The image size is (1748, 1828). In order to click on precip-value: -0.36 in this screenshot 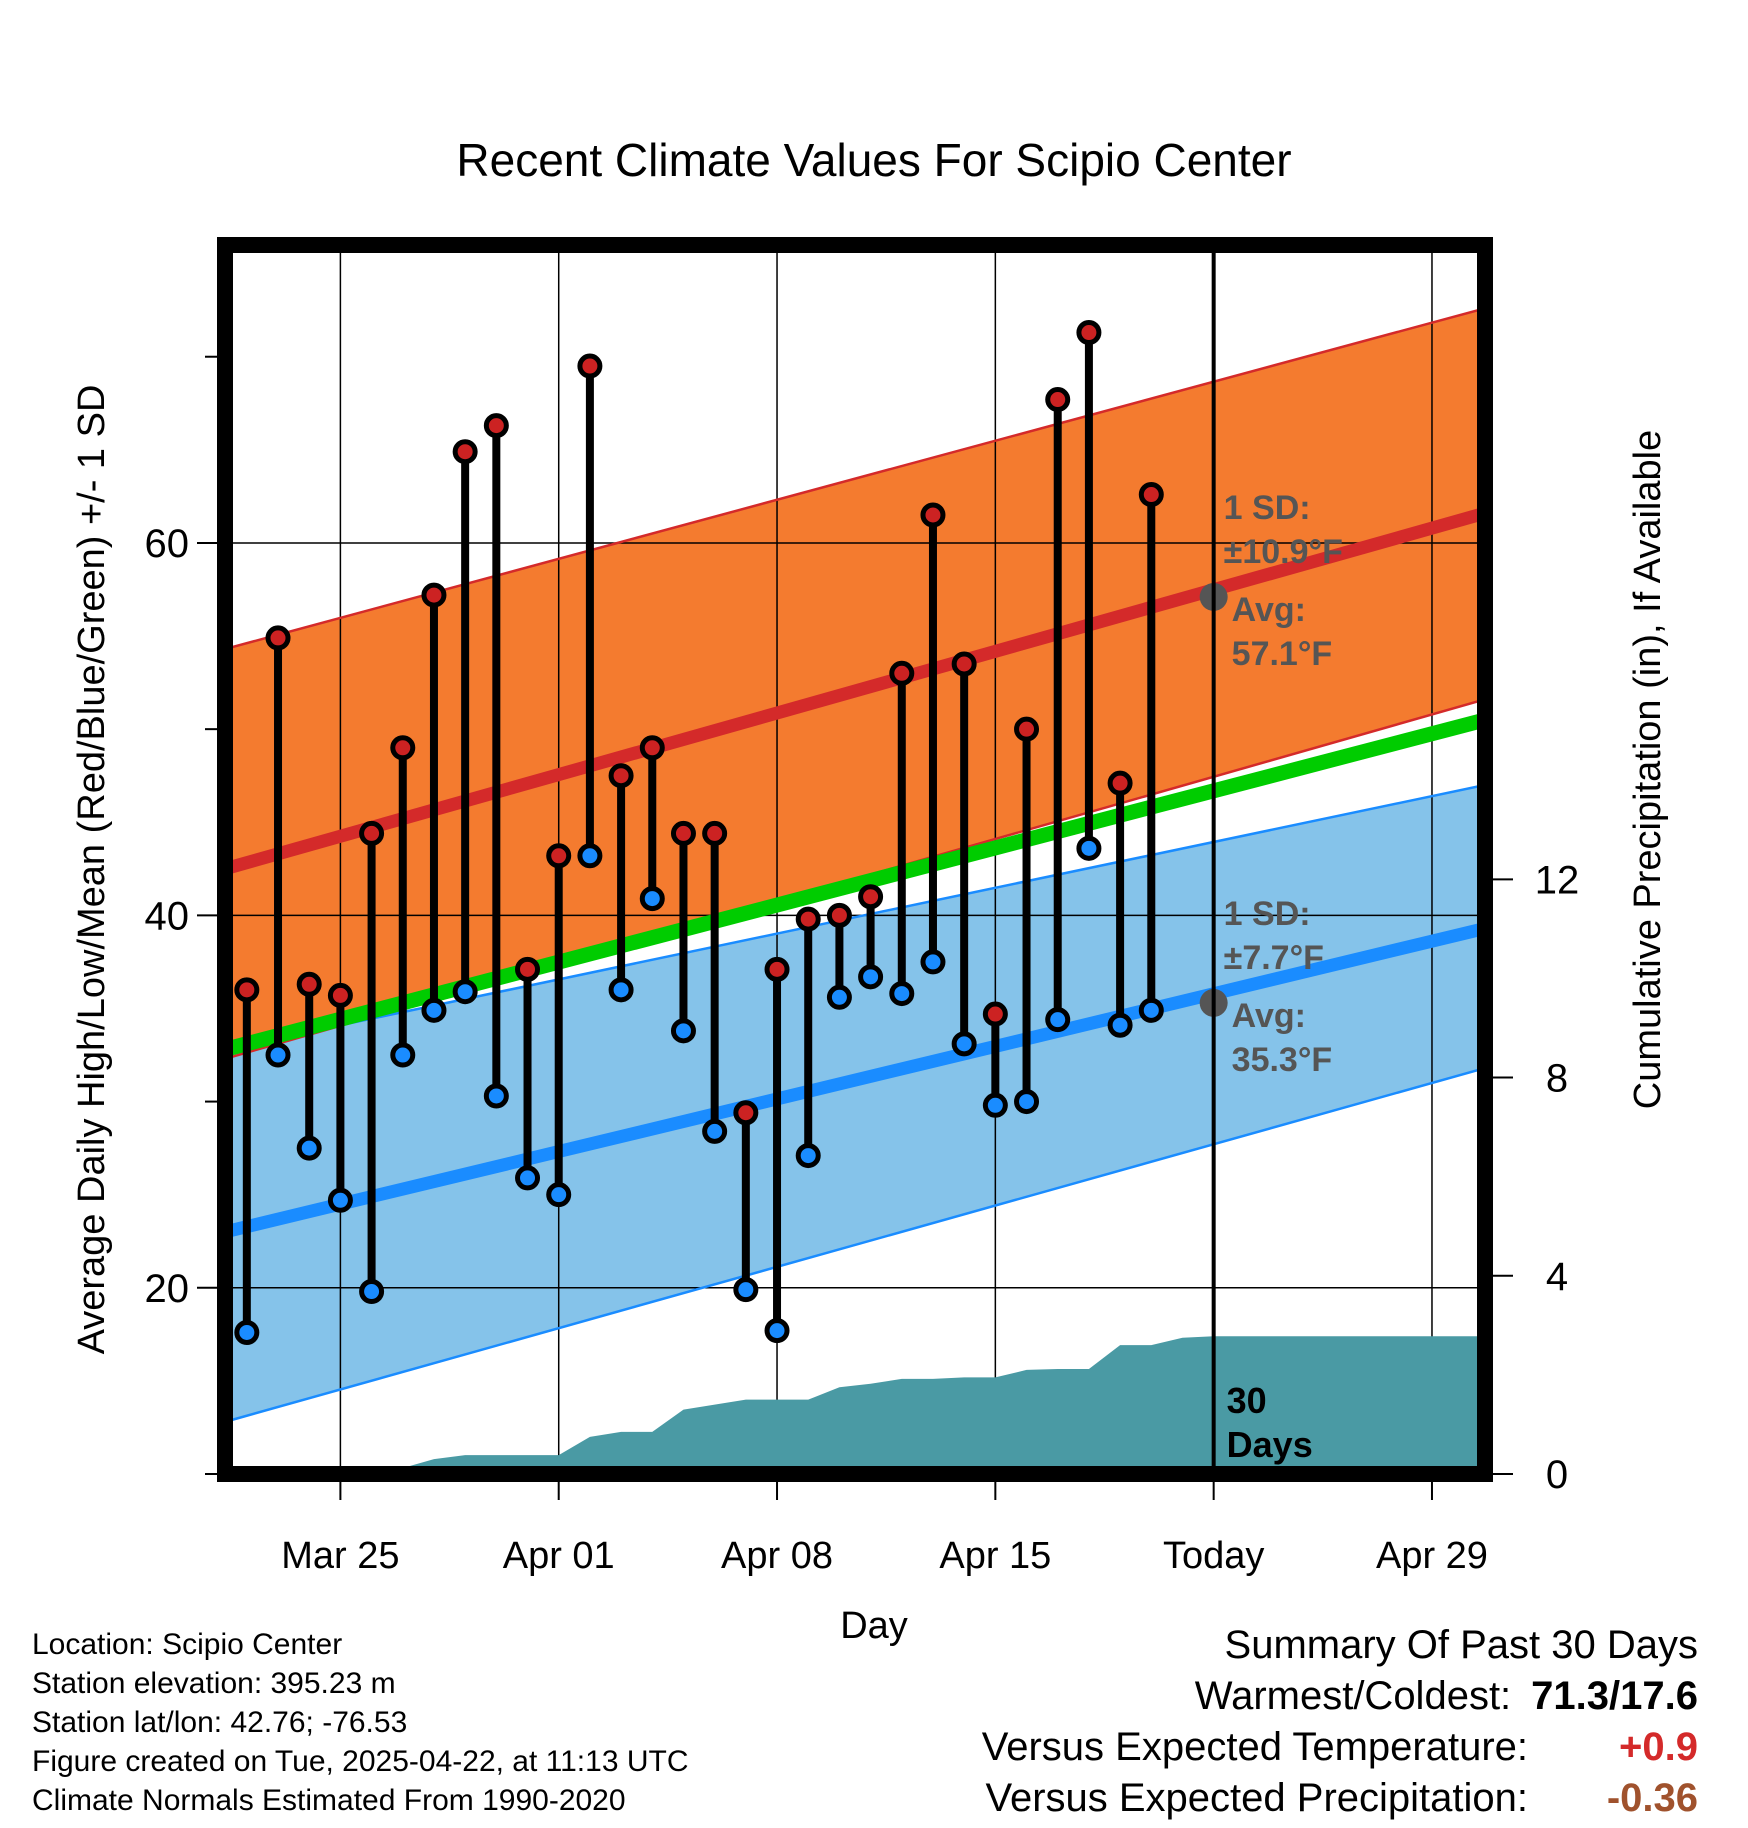, I will do `click(1652, 1798)`.